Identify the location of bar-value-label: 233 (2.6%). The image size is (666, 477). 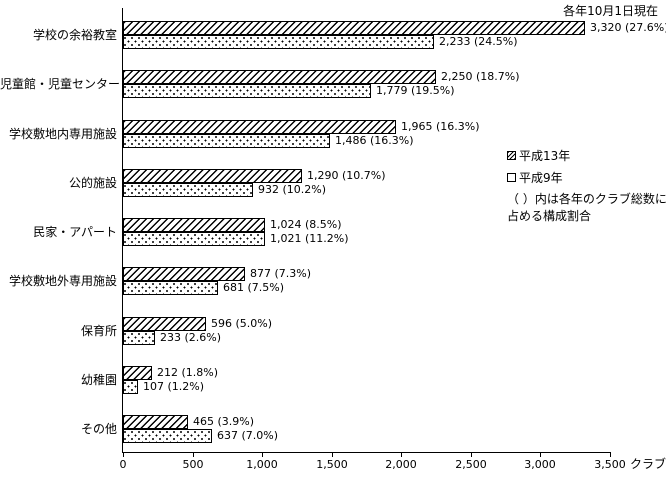
(191, 337).